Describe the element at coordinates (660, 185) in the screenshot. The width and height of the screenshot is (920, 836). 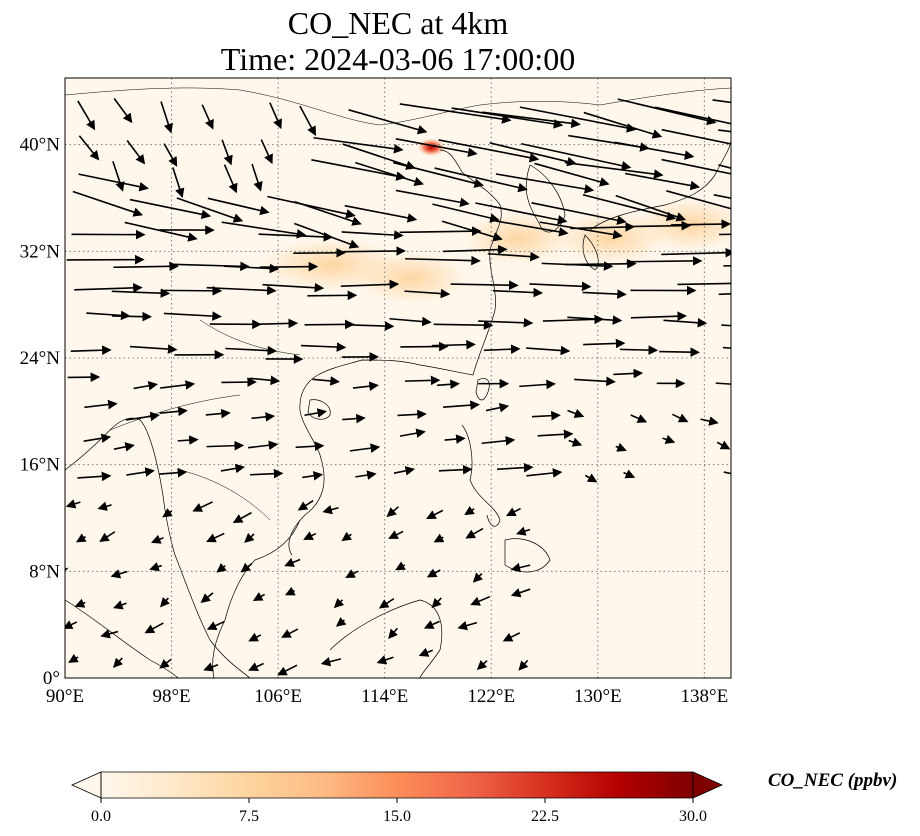
I see `japan-honshu` at that location.